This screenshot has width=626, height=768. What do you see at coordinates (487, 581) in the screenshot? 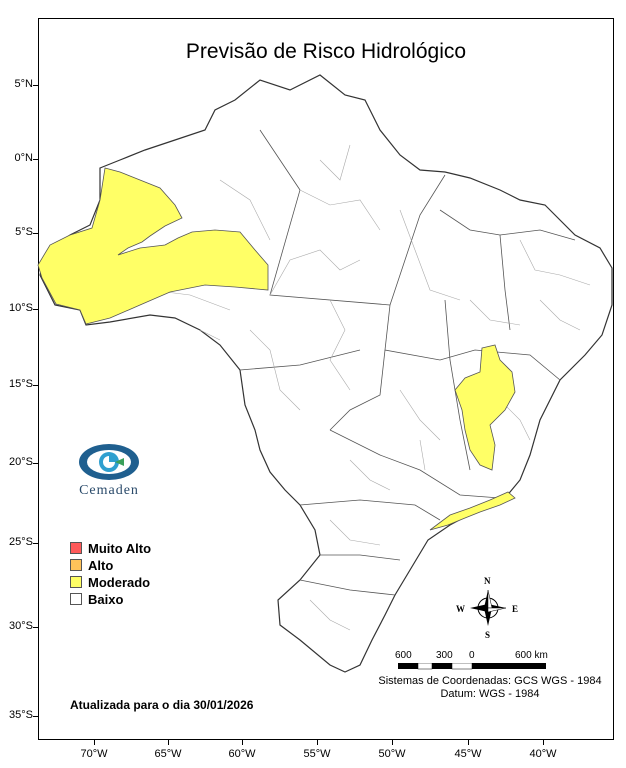
I see `compass-n: N` at bounding box center [487, 581].